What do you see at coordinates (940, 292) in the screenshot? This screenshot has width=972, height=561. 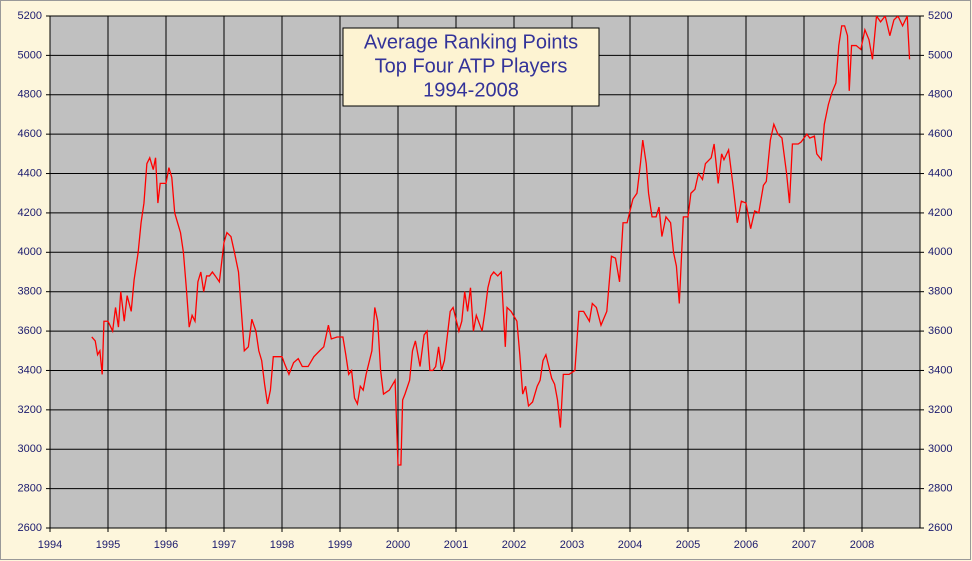 I see `y2-tick-label: 3800` at bounding box center [940, 292].